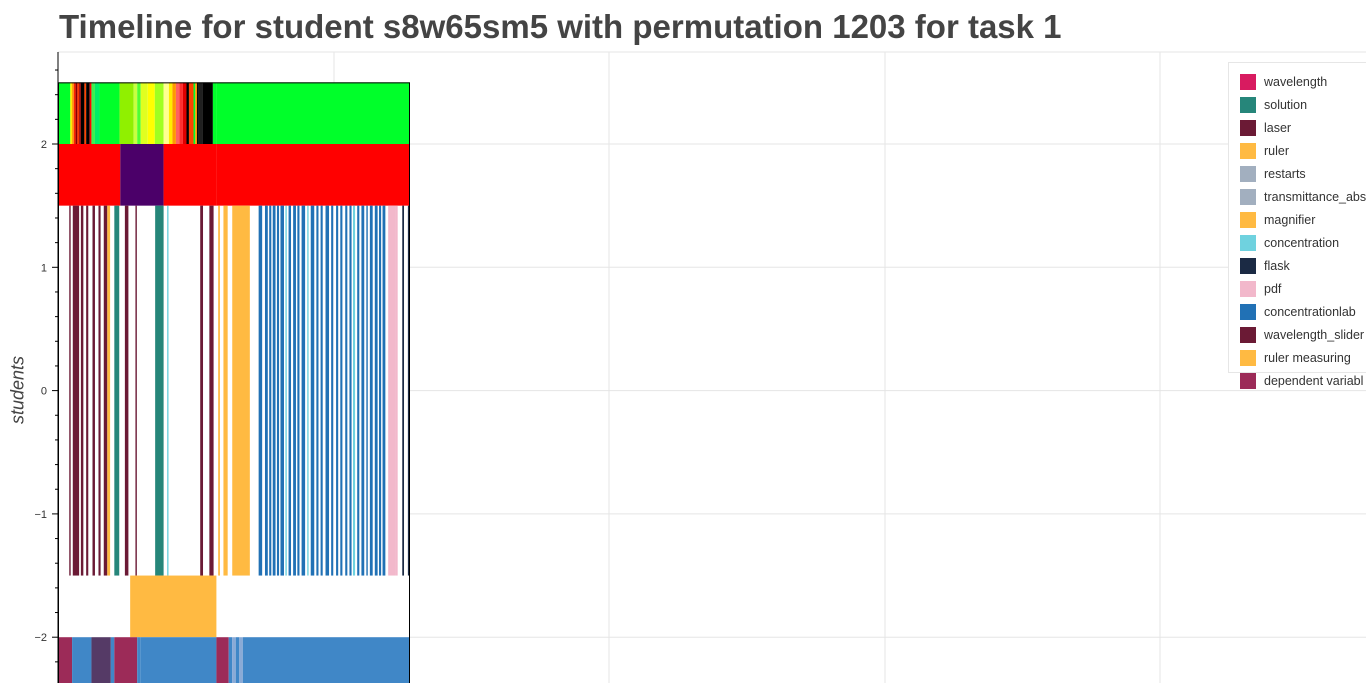 The width and height of the screenshot is (1366, 683). I want to click on legend-item: pdf, so click(1260, 289).